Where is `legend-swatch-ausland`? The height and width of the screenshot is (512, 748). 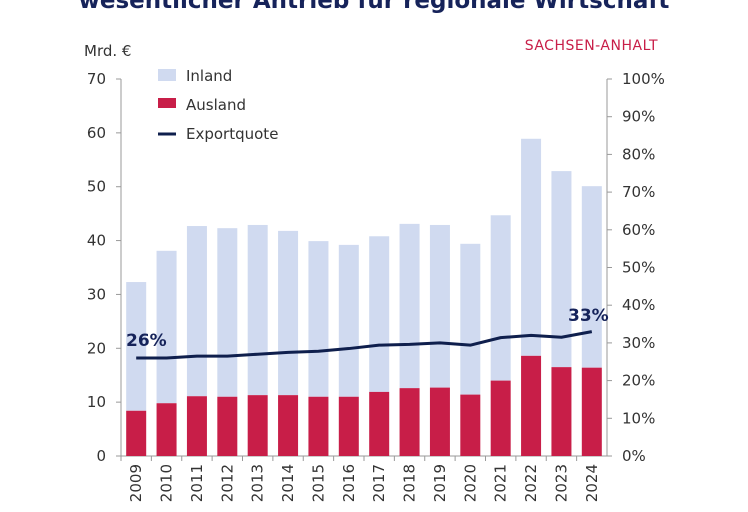 legend-swatch-ausland is located at coordinates (167, 103).